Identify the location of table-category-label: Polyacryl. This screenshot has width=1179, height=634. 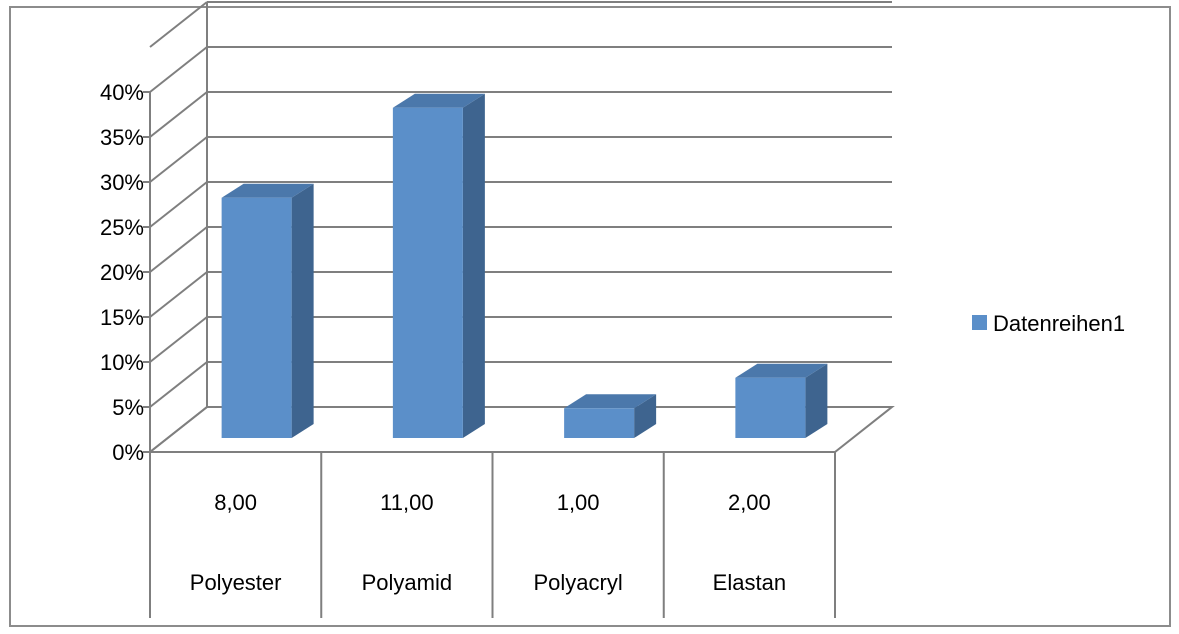
(578, 582).